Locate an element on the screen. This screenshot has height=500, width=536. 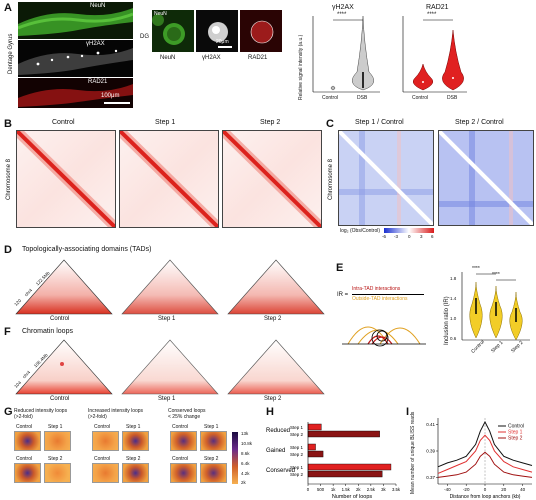
g-r1-step1-c: Step 1 is located at coordinates (211, 427).